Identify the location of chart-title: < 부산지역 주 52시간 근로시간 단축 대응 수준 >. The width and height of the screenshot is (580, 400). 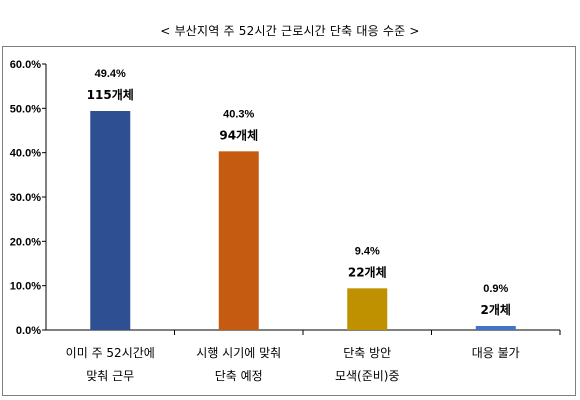
(290, 31).